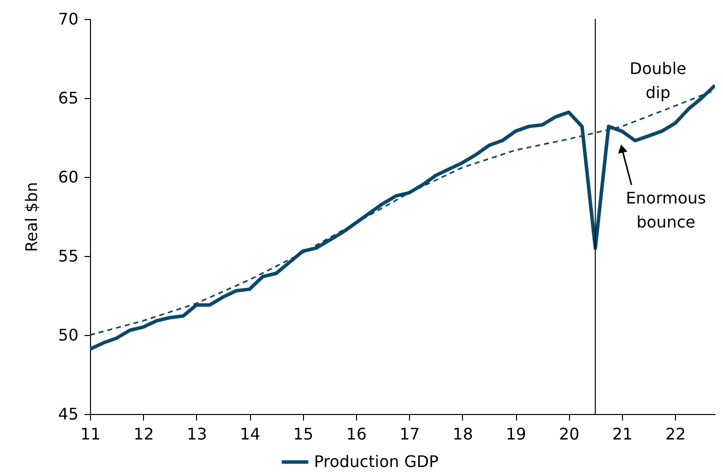 Image resolution: width=723 pixels, height=475 pixels. What do you see at coordinates (622, 434) in the screenshot?
I see `x-tick-label: 21` at bounding box center [622, 434].